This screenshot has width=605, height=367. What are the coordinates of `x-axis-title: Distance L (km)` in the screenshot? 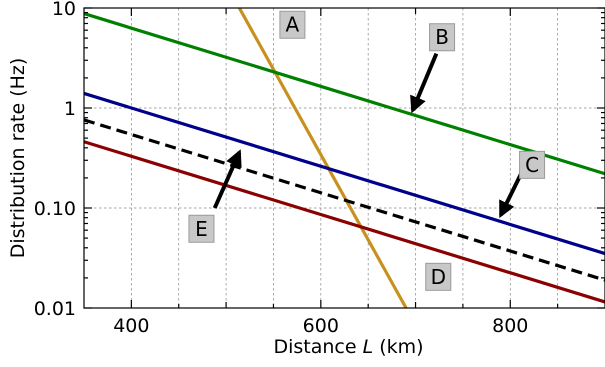 It's located at (348, 347).